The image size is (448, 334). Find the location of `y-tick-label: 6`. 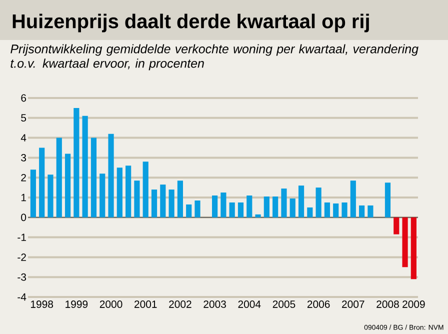

y-tick-label: 6 is located at coordinates (23, 98).